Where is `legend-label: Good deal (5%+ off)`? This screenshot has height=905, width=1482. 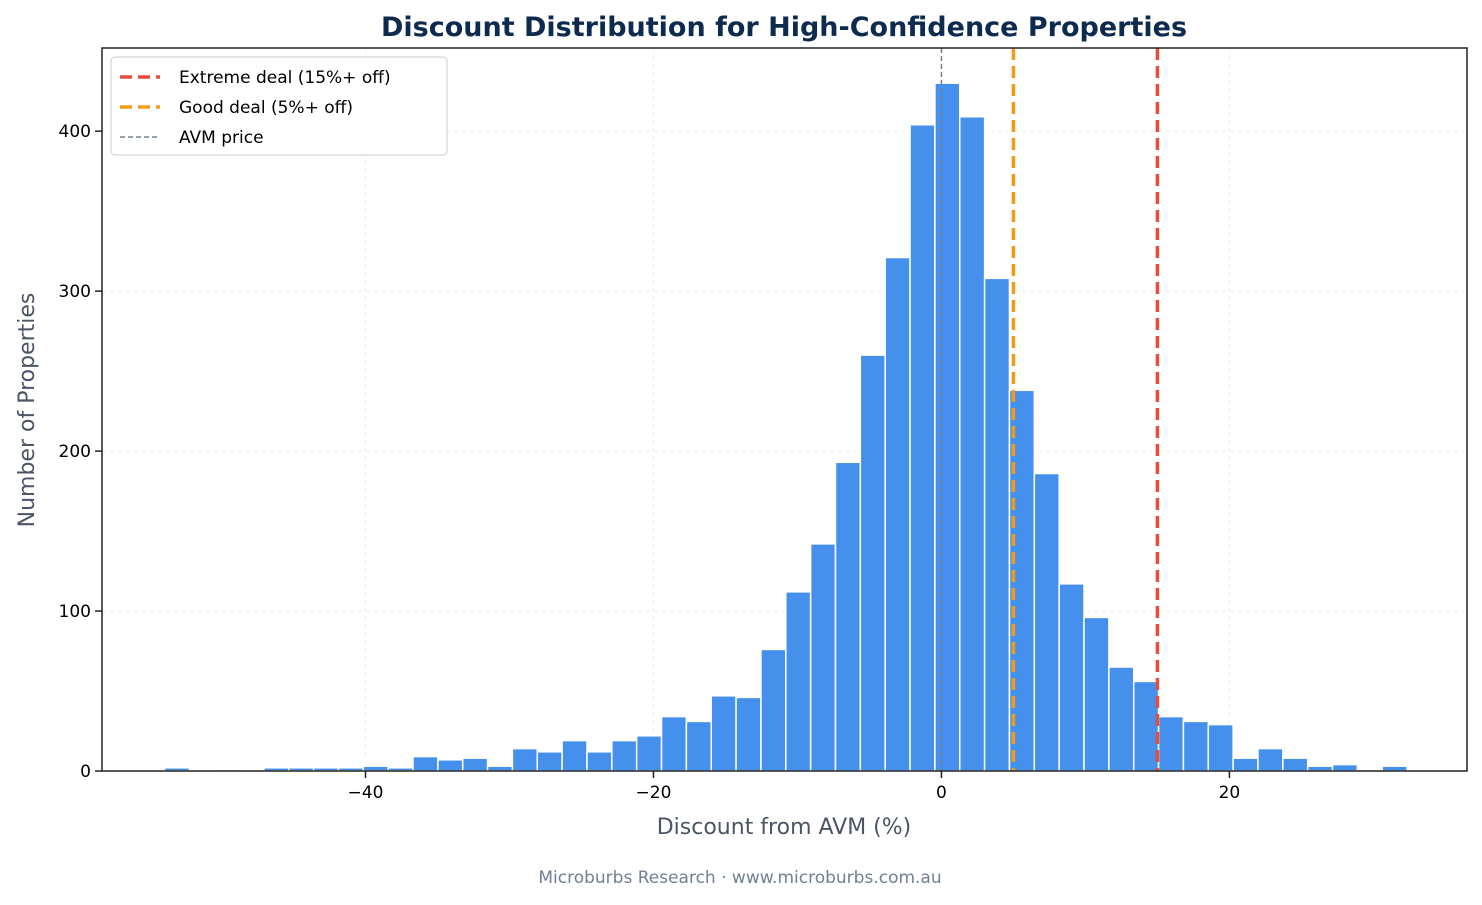 legend-label: Good deal (5%+ off) is located at coordinates (266, 108).